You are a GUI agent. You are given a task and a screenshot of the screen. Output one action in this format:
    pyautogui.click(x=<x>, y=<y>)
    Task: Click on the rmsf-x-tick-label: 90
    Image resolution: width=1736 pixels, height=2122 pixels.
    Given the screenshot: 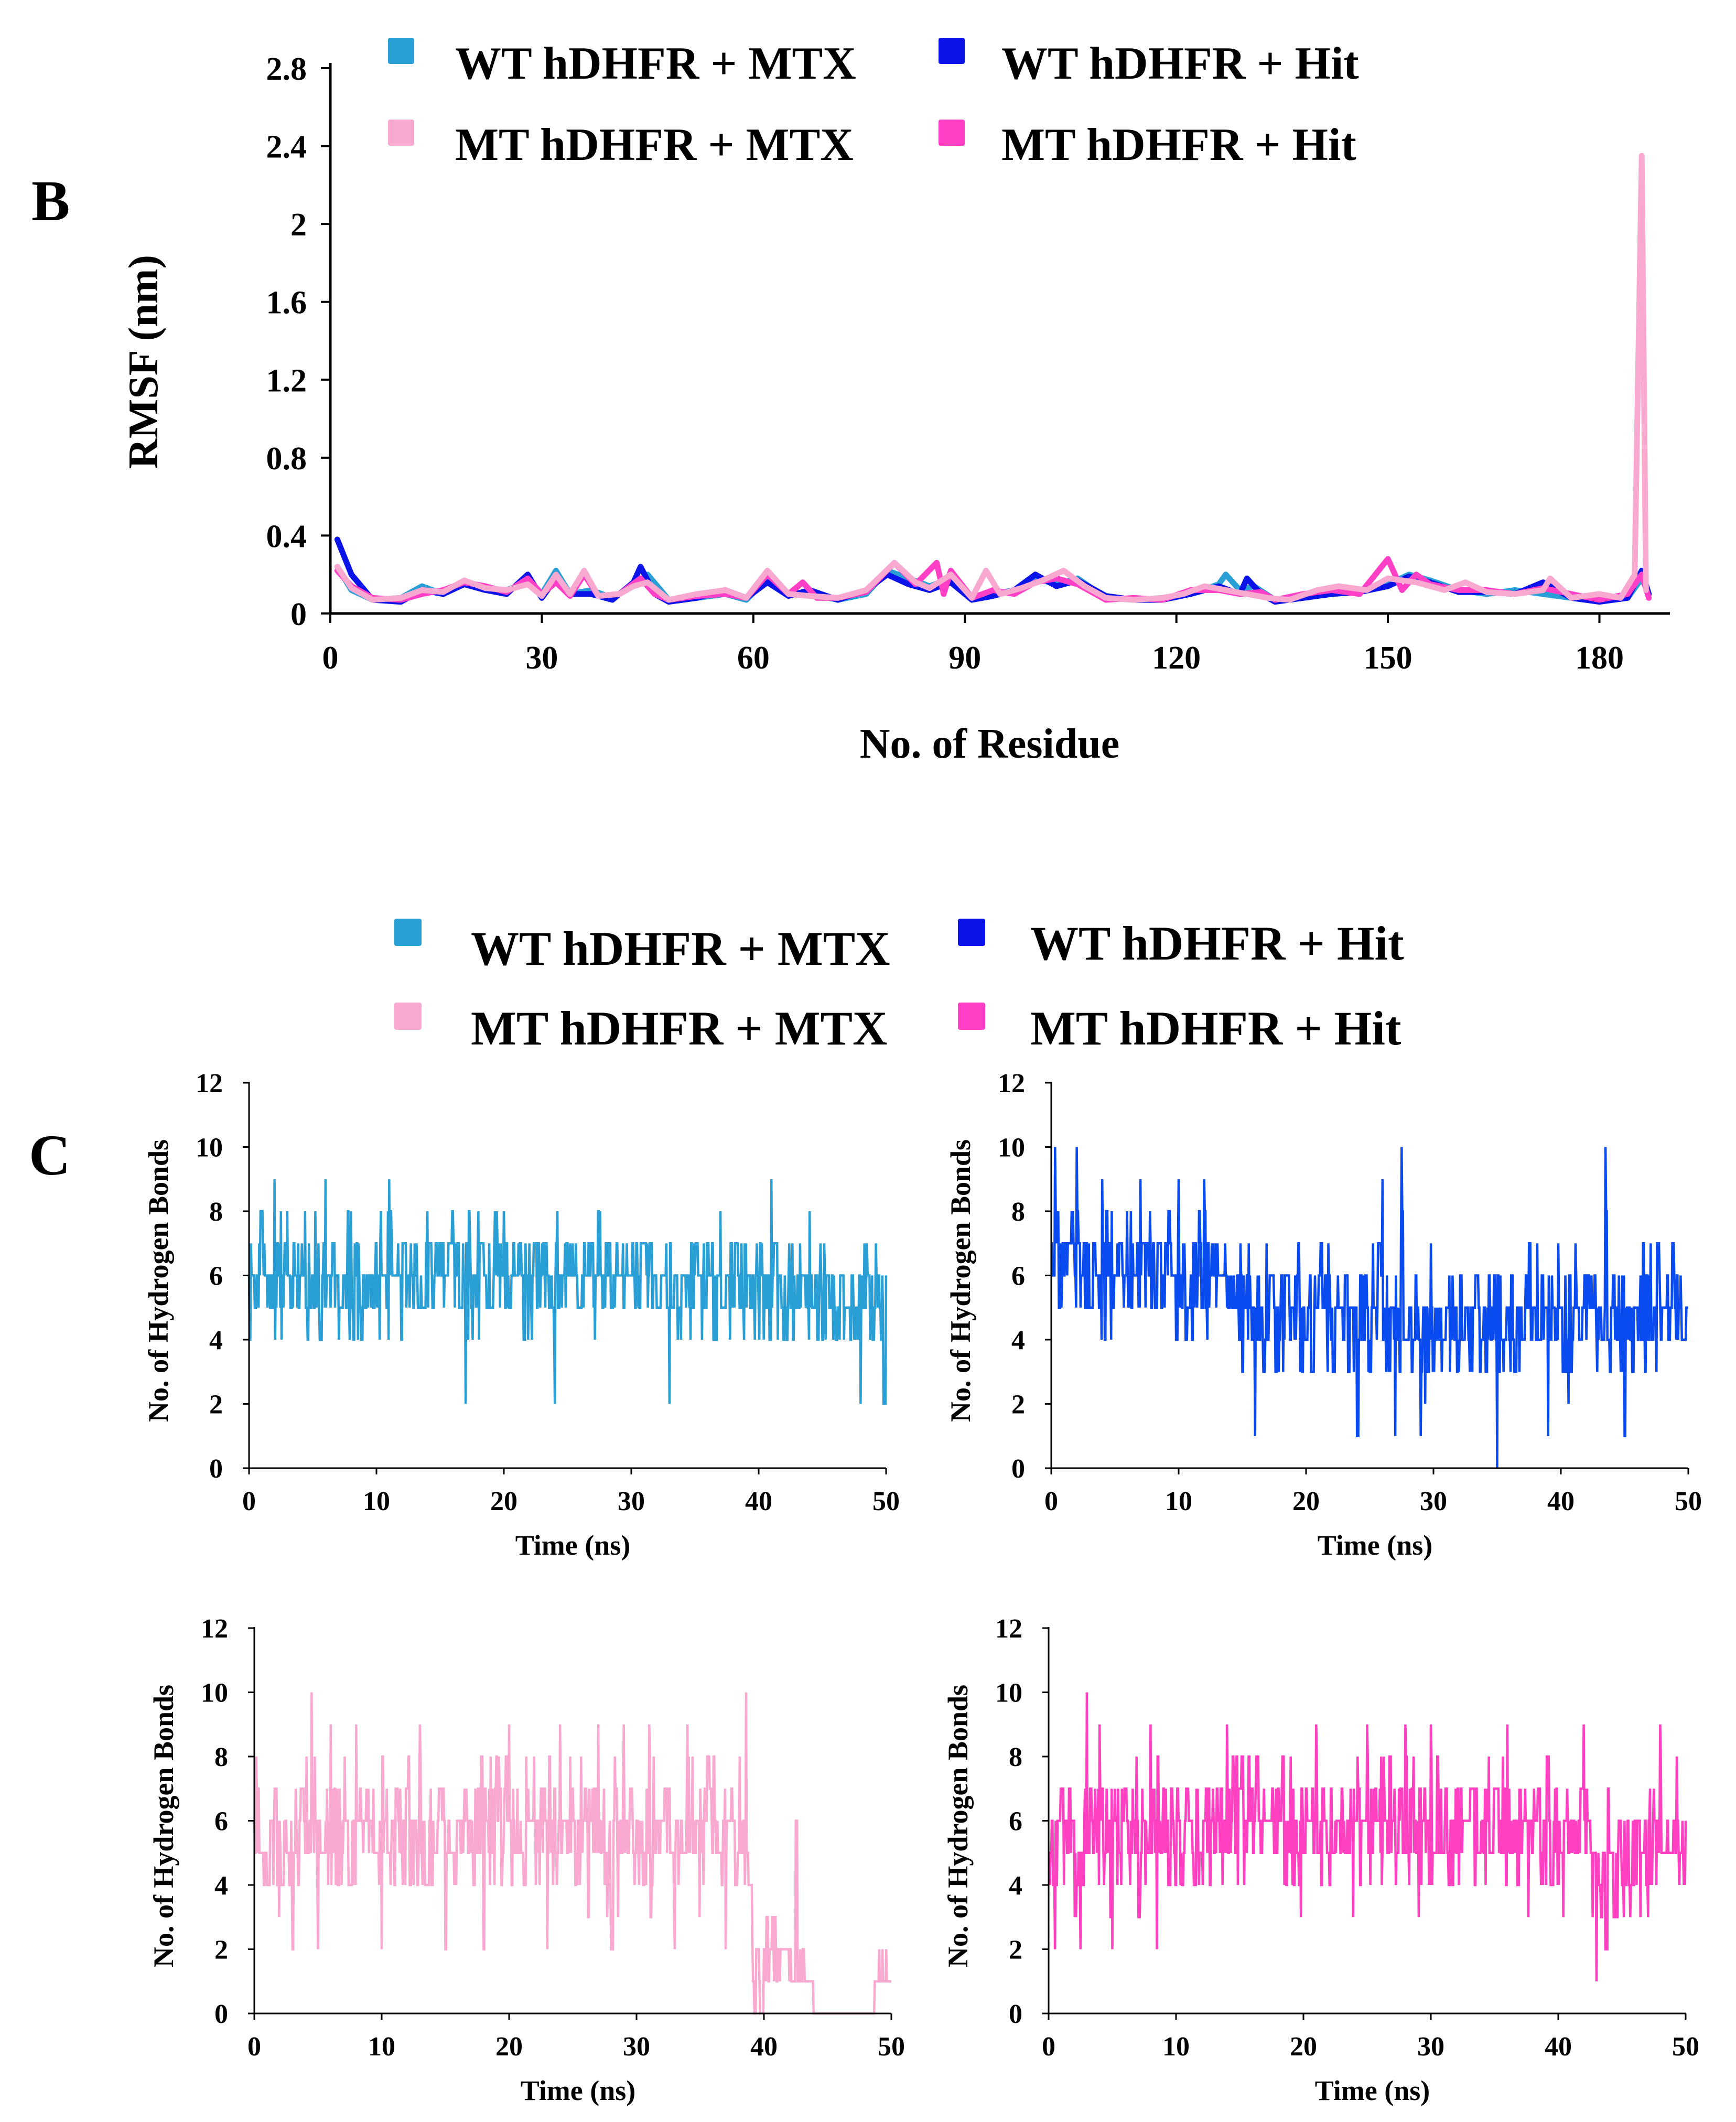 What is the action you would take?
    pyautogui.click(x=964, y=658)
    